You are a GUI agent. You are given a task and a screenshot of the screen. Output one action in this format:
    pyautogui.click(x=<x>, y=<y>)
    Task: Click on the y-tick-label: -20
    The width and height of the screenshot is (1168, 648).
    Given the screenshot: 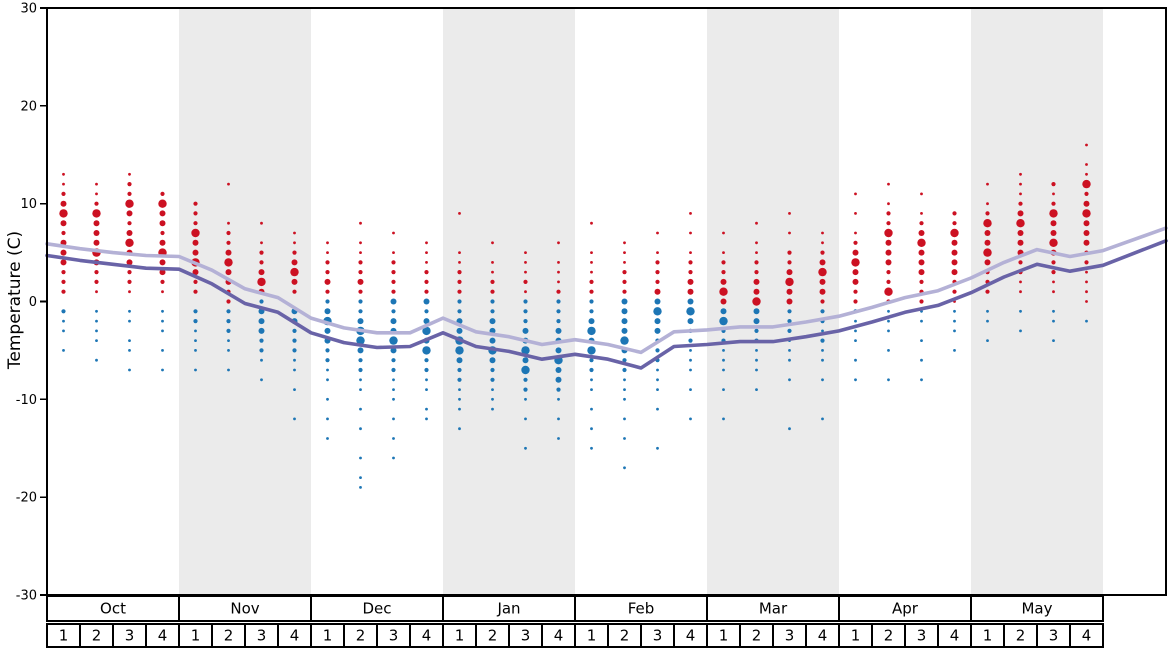 What is the action you would take?
    pyautogui.click(x=26, y=498)
    